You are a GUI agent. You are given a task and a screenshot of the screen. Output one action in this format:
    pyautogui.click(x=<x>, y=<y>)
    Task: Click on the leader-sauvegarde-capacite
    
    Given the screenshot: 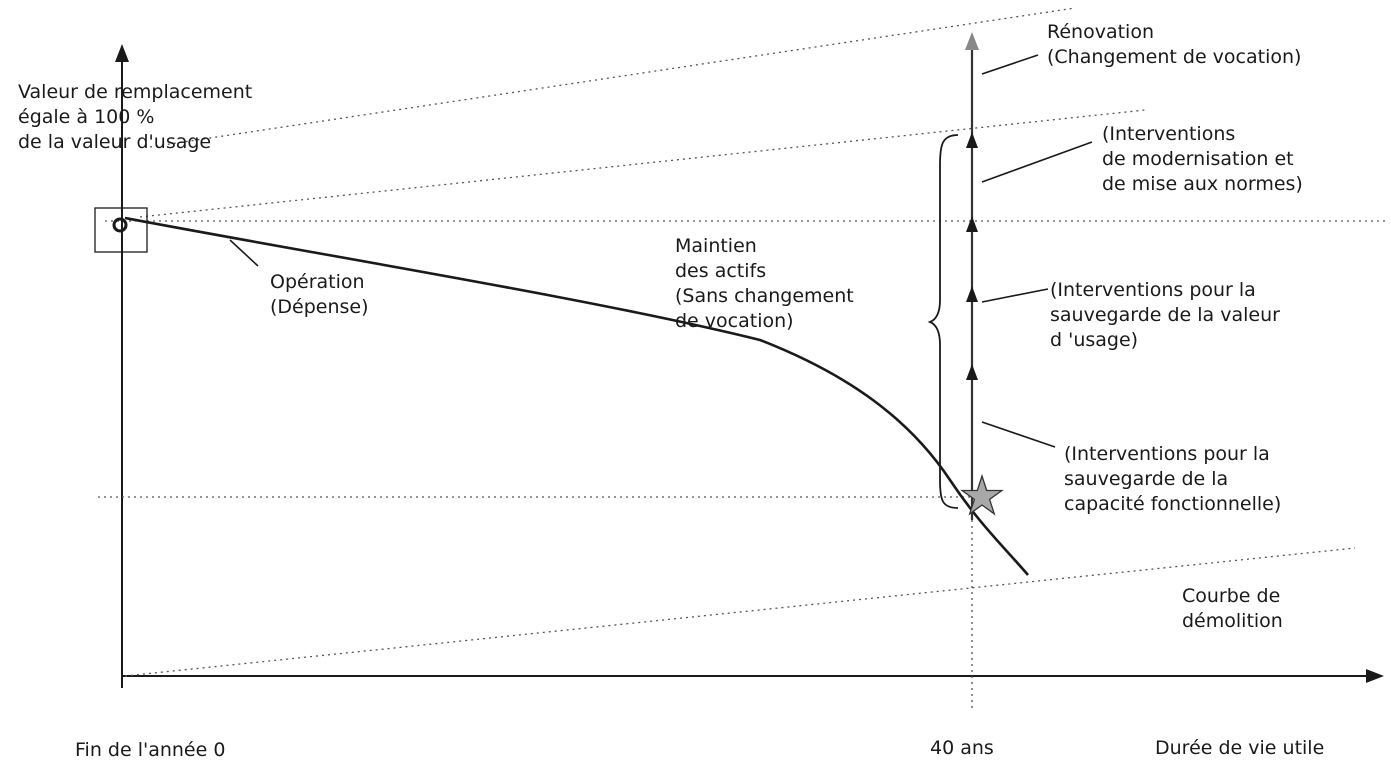 What is the action you would take?
    pyautogui.click(x=1018, y=434)
    